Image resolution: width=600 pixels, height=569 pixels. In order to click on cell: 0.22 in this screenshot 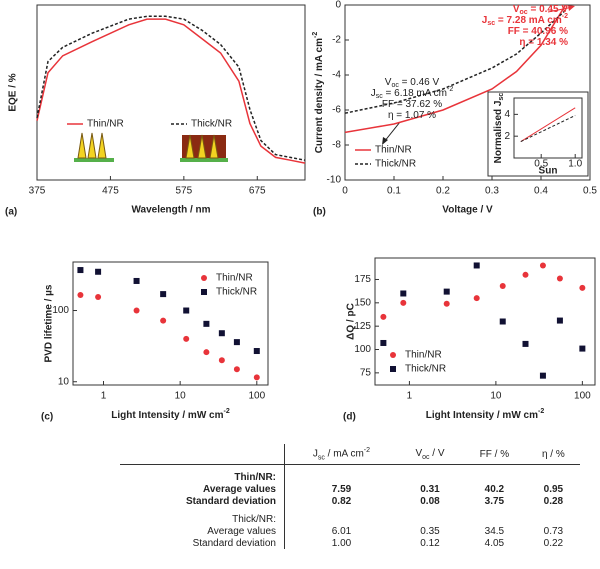, I will do `click(553, 543)`.